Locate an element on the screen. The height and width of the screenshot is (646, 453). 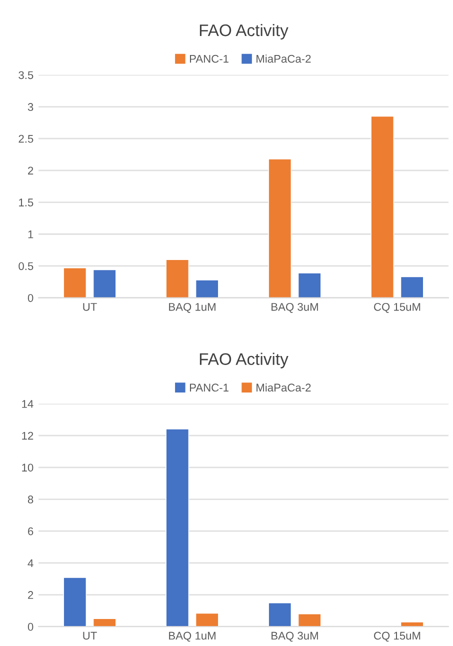
y-tick-label: 0.5 is located at coordinates (26, 266).